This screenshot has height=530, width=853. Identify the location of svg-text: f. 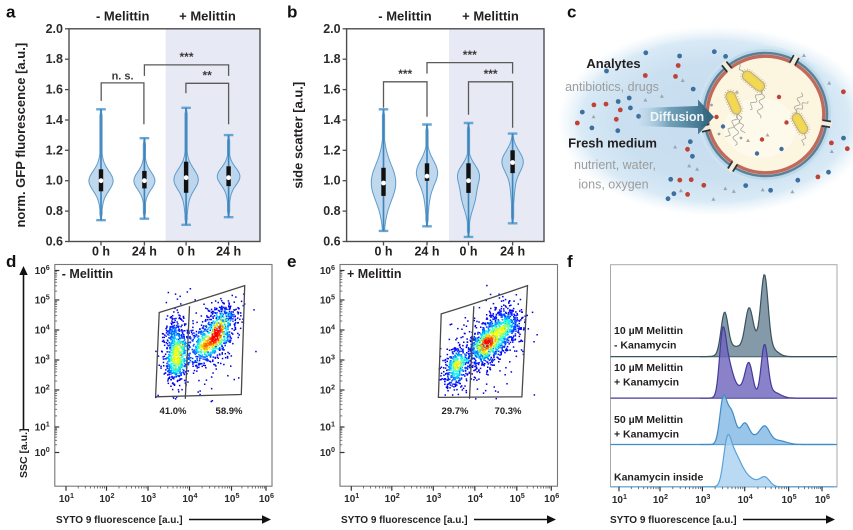
(570, 261).